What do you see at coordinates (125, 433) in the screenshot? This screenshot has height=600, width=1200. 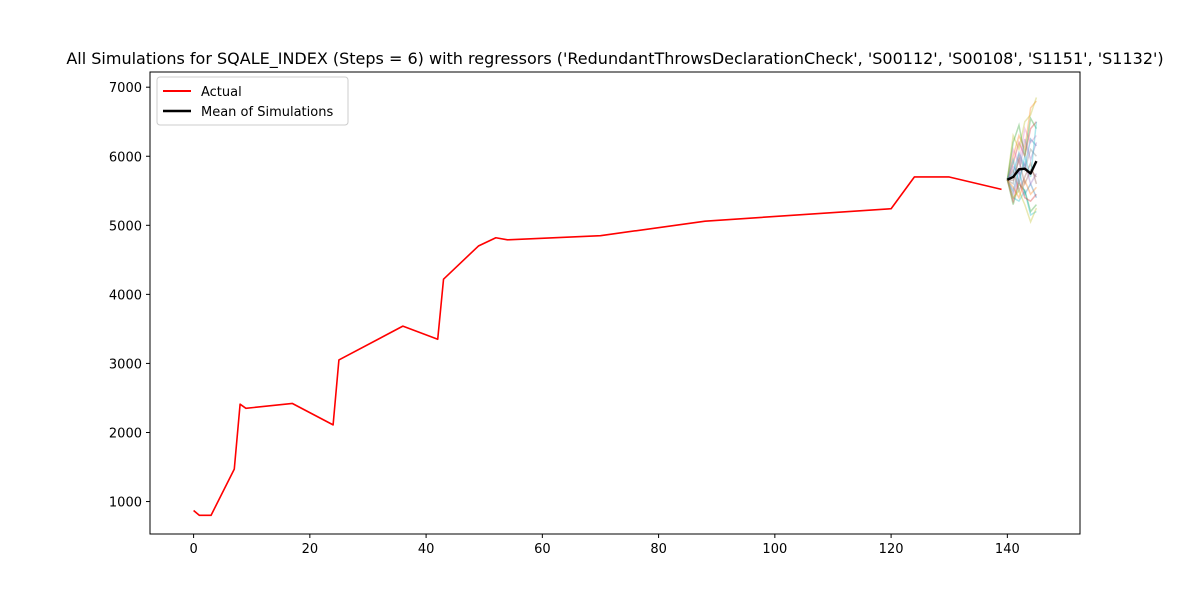 I see `y-tick-label: 2000` at bounding box center [125, 433].